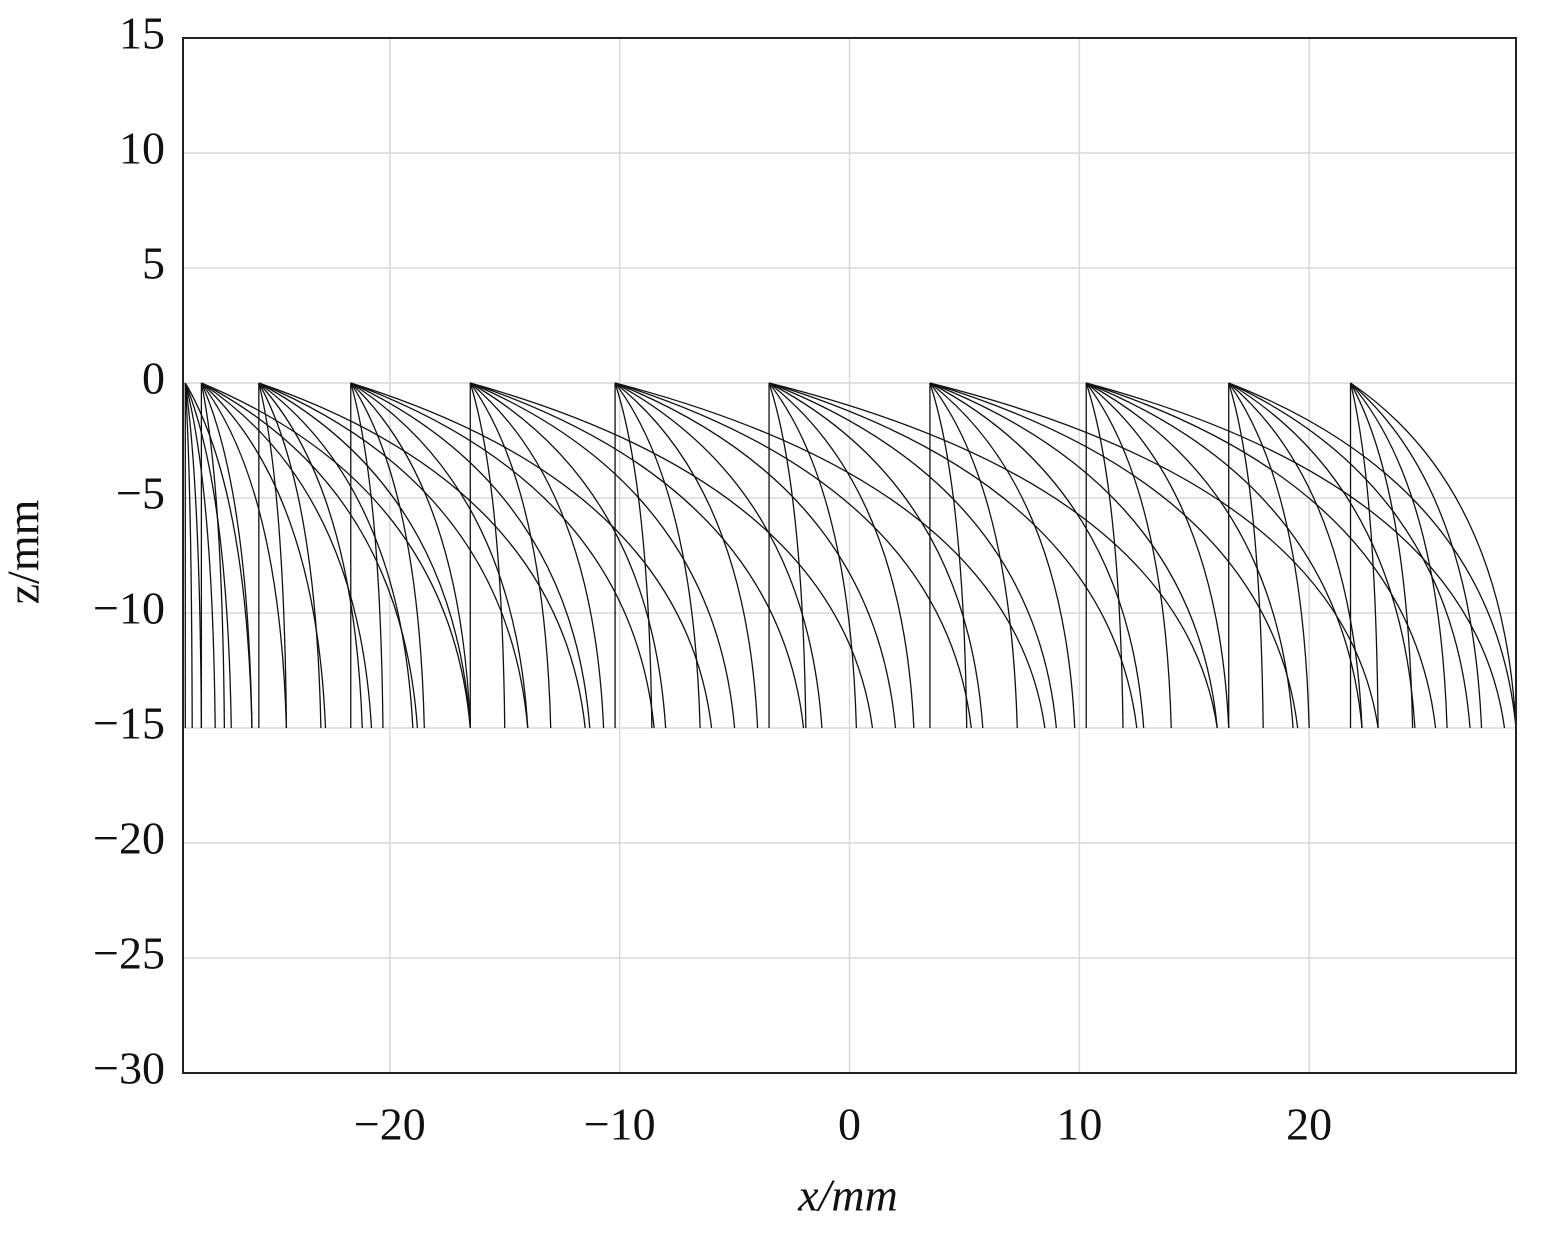  Describe the element at coordinates (129, 1068) in the screenshot. I see `y-tick-label: −30` at that location.